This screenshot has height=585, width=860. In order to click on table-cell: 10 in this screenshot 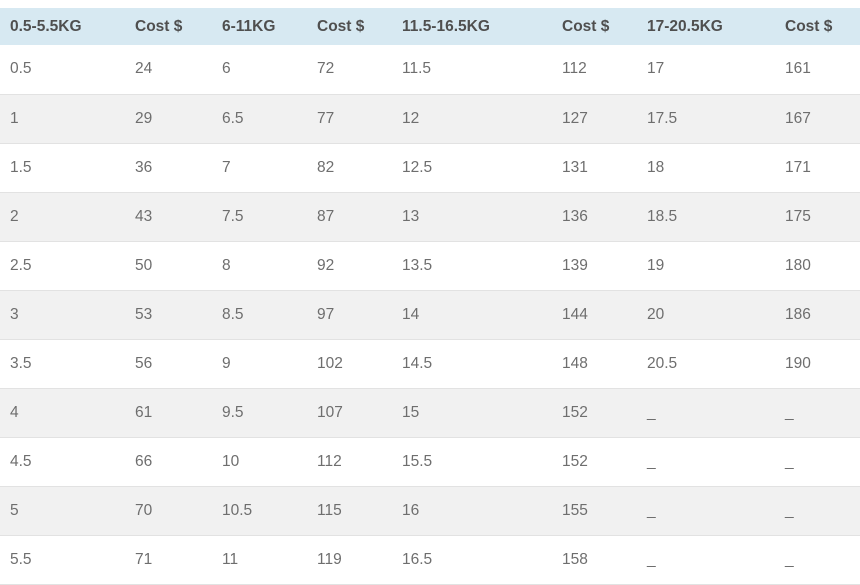, I will do `click(259, 462)`.